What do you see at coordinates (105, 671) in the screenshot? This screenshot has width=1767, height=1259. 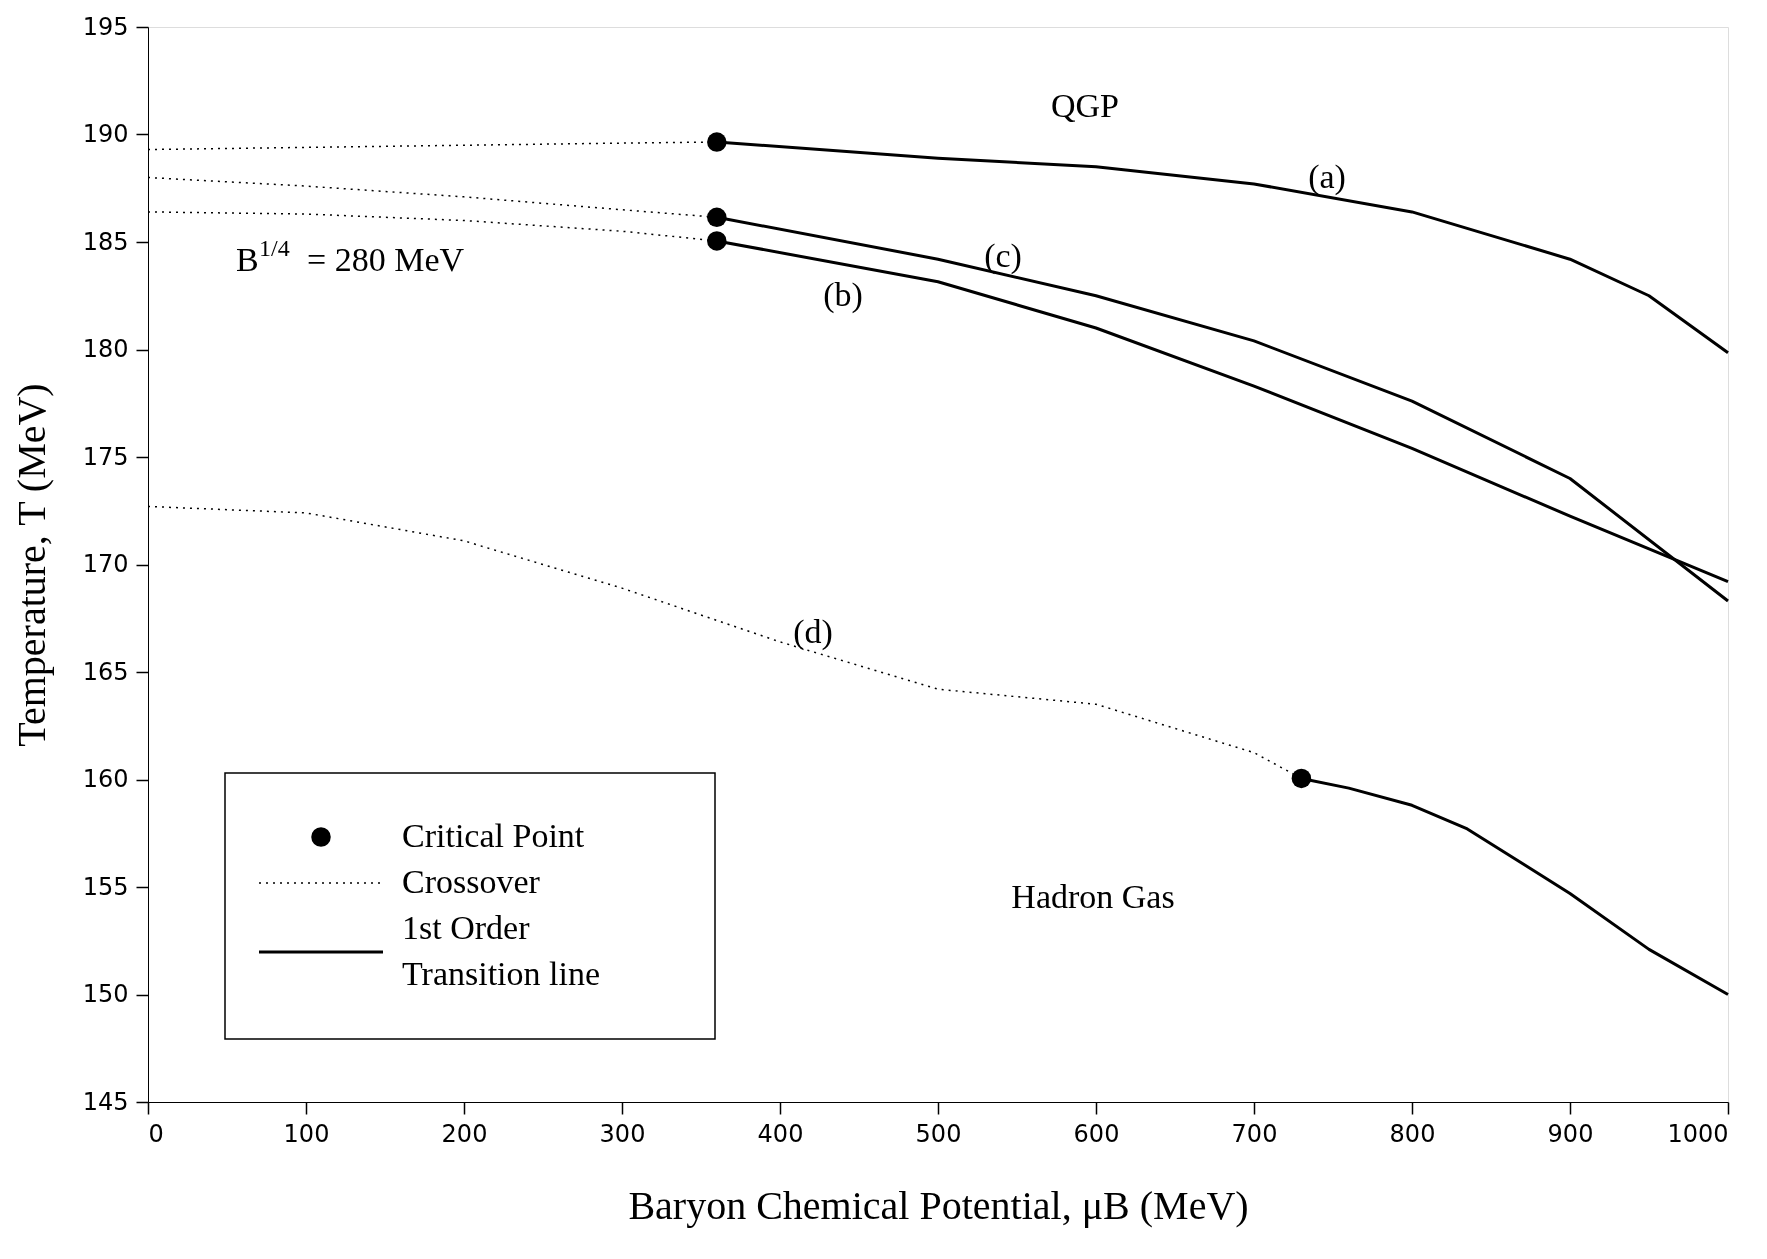 I see `y-tick-label: 165` at bounding box center [105, 671].